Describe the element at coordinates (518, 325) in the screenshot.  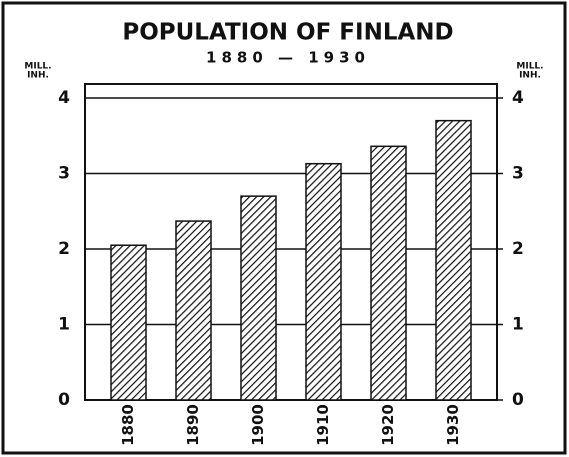
I see `y2-tick-label: 1` at that location.